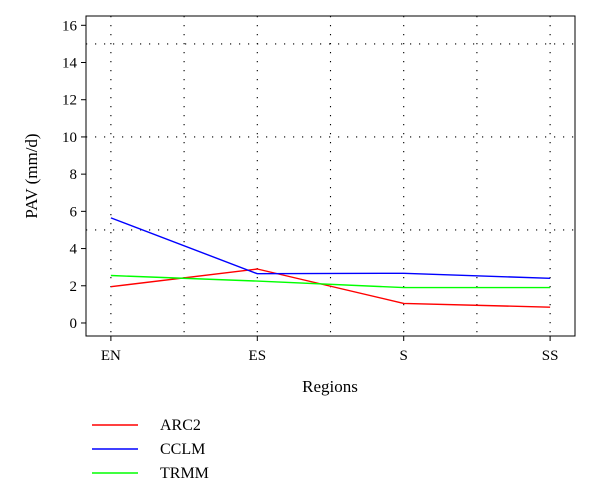 The width and height of the screenshot is (600, 504). What do you see at coordinates (330, 248) in the screenshot?
I see `series-line-cclm` at bounding box center [330, 248].